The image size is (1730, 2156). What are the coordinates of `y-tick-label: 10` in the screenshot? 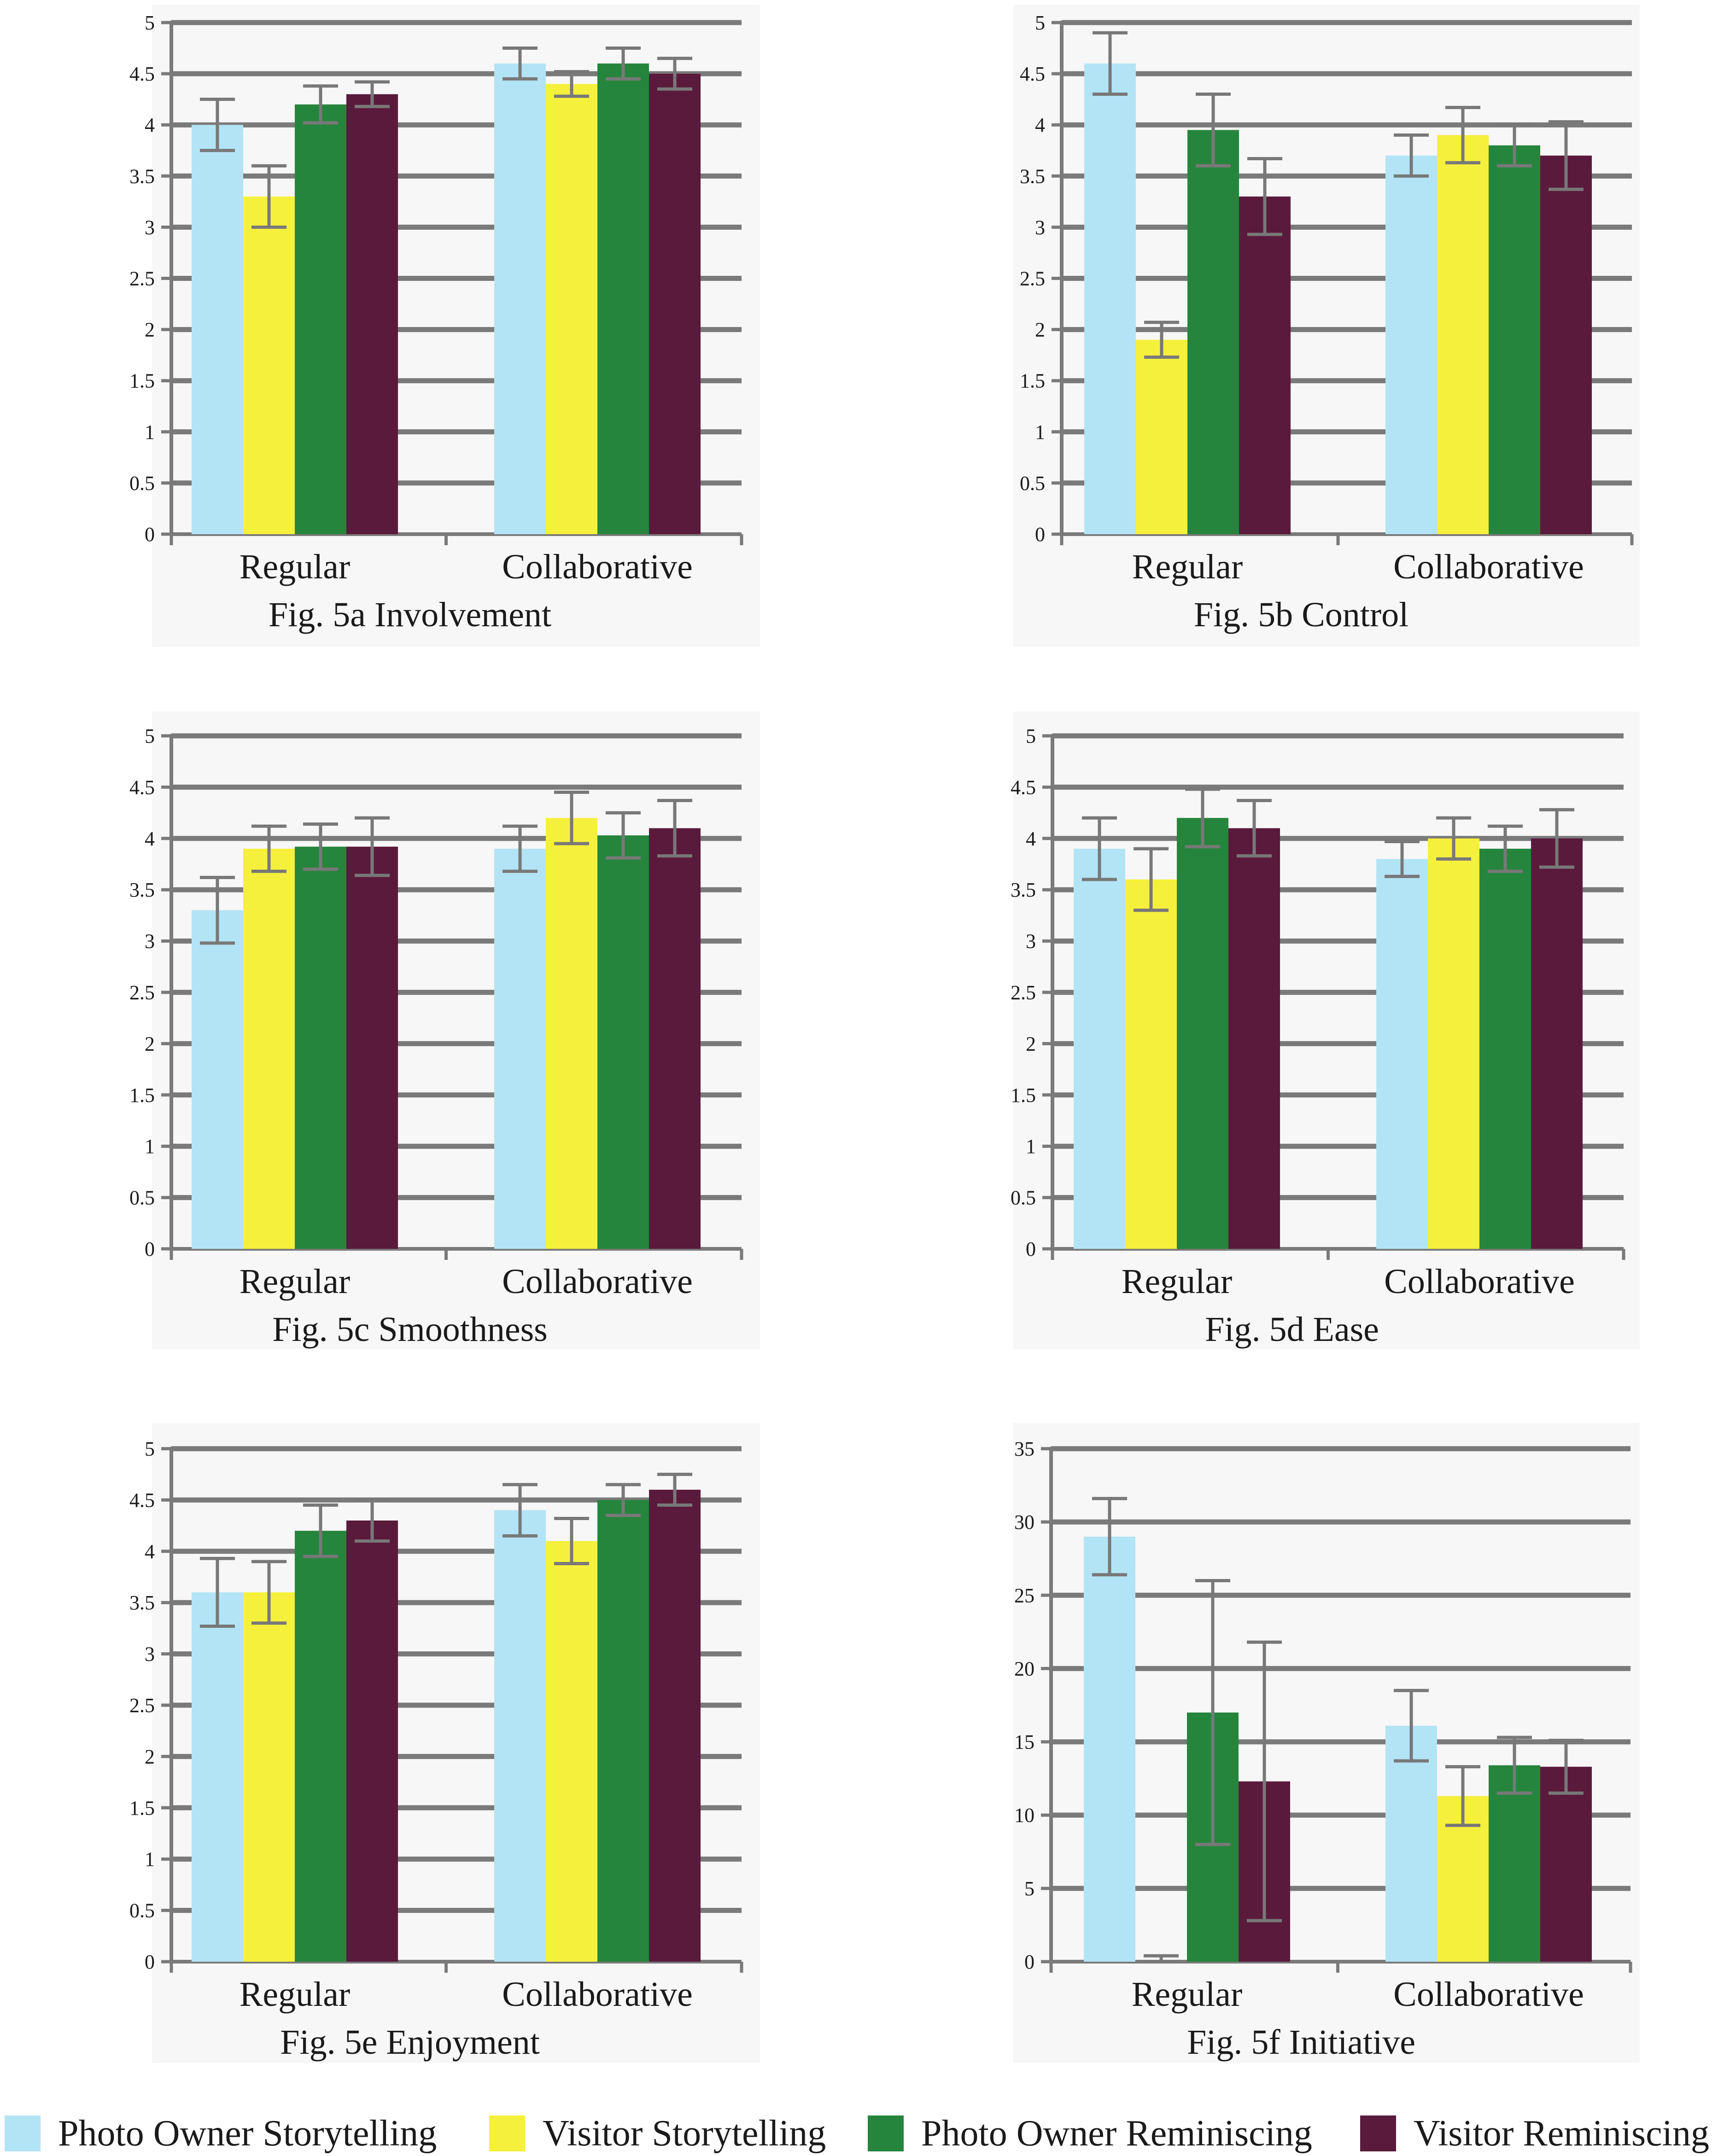 It's located at (1024, 1815).